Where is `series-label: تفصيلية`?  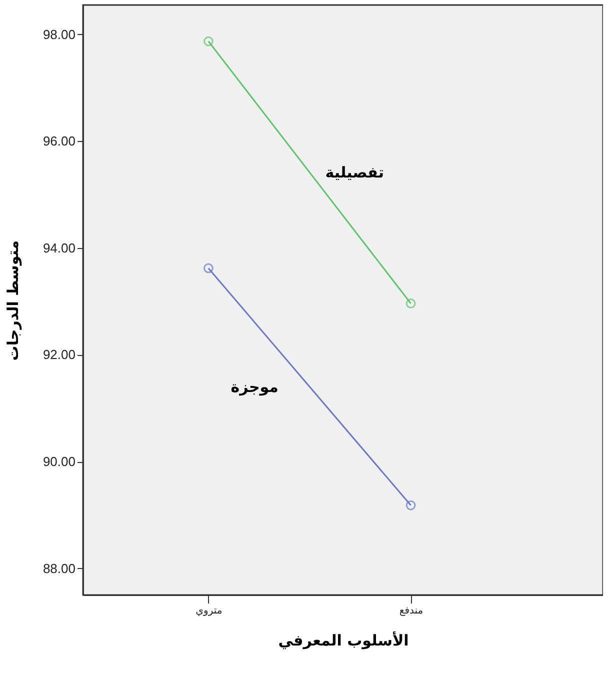 series-label: تفصيلية is located at coordinates (354, 172).